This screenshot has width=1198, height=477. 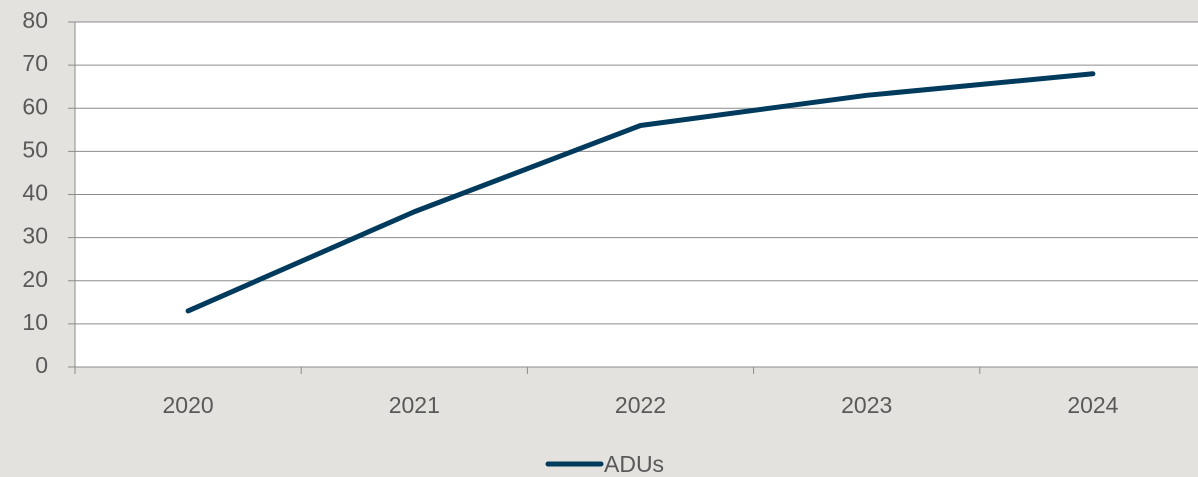 What do you see at coordinates (35, 322) in the screenshot?
I see `y-tick-label: 10` at bounding box center [35, 322].